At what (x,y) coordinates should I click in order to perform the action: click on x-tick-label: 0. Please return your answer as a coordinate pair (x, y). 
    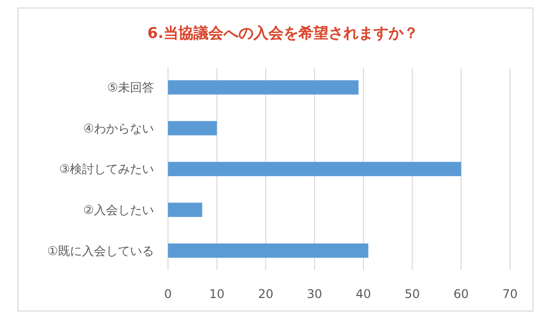
    Looking at the image, I should click on (168, 294).